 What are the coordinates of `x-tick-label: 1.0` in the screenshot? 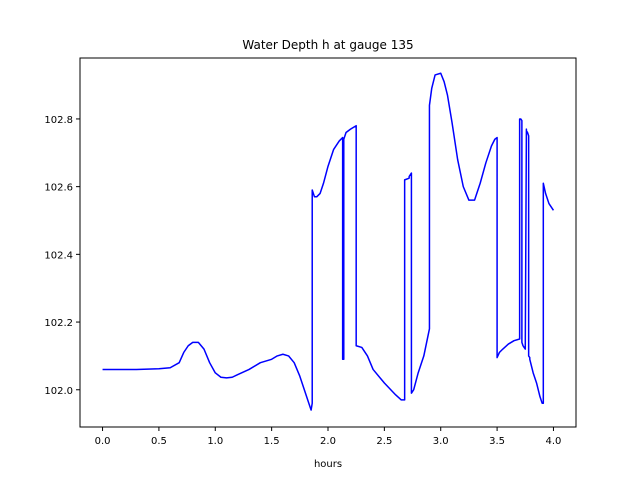 It's located at (215, 441).